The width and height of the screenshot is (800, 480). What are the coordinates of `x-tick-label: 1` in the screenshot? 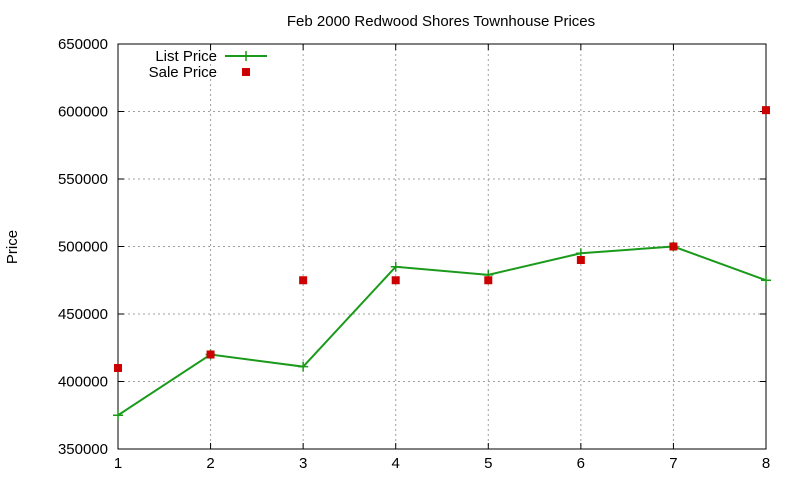 It's located at (118, 463).